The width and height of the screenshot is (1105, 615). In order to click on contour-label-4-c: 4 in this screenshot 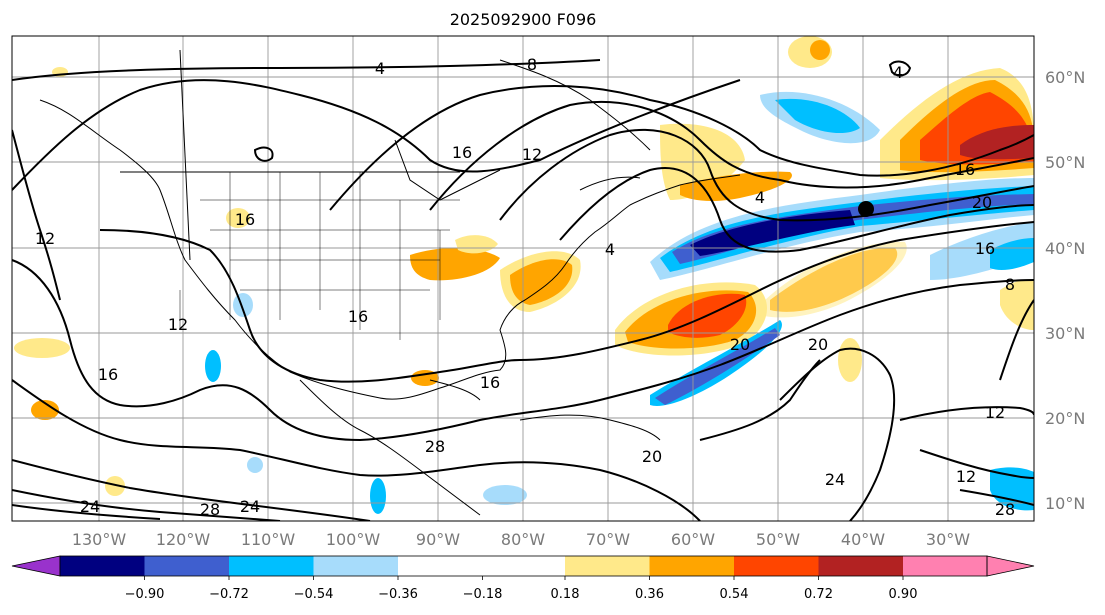, I will do `click(610, 249)`.